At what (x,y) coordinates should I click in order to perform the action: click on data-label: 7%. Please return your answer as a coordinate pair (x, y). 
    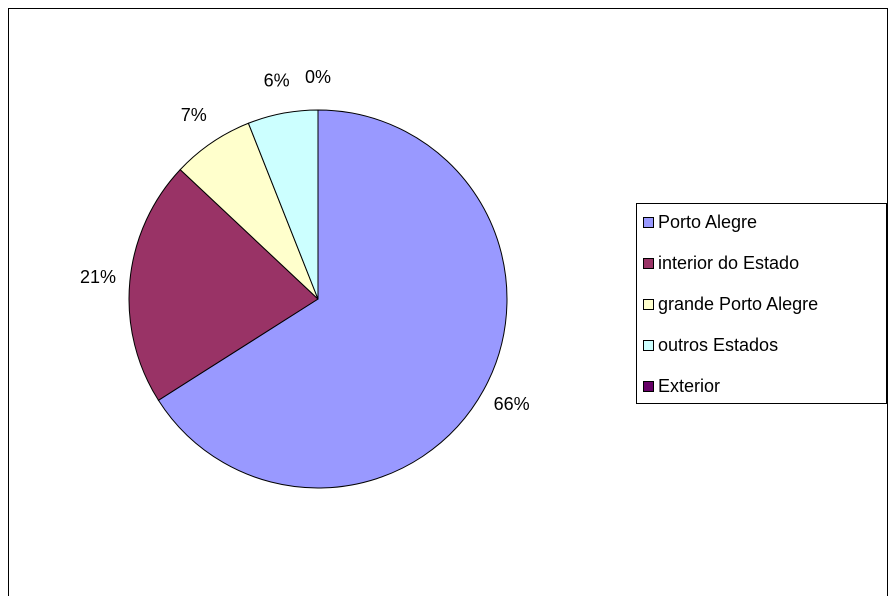
    Looking at the image, I should click on (194, 115).